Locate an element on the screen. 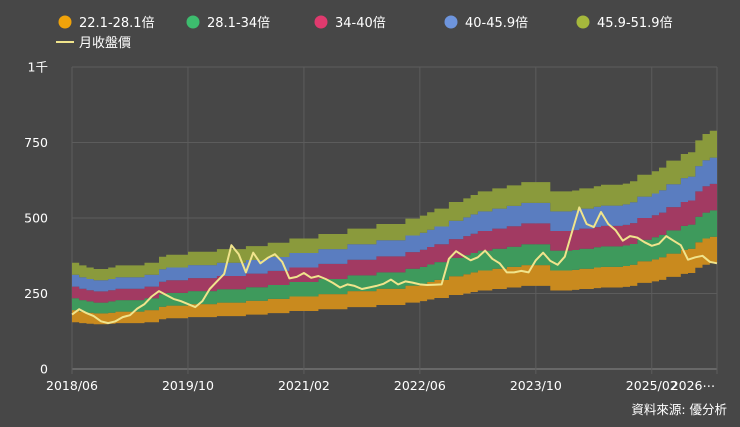  y-tick-label-2: 500 is located at coordinates (36, 218).